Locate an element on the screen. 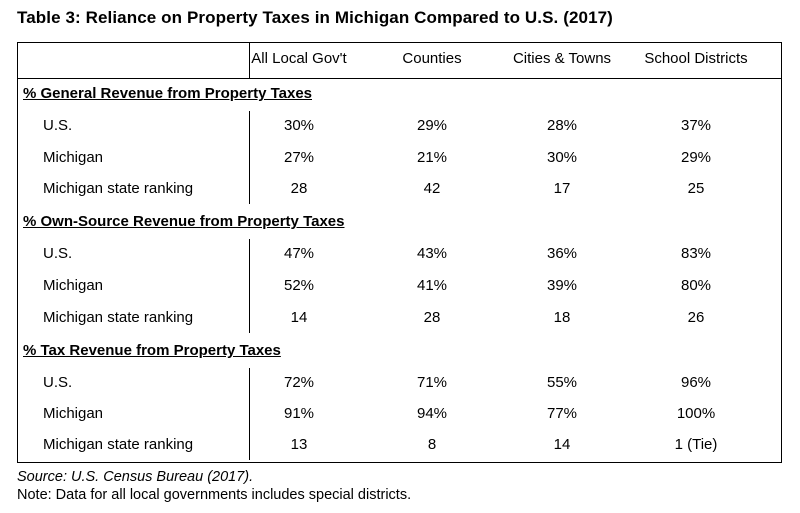 Image resolution: width=800 pixels, height=513 pixels. header-divider is located at coordinates (249, 60).